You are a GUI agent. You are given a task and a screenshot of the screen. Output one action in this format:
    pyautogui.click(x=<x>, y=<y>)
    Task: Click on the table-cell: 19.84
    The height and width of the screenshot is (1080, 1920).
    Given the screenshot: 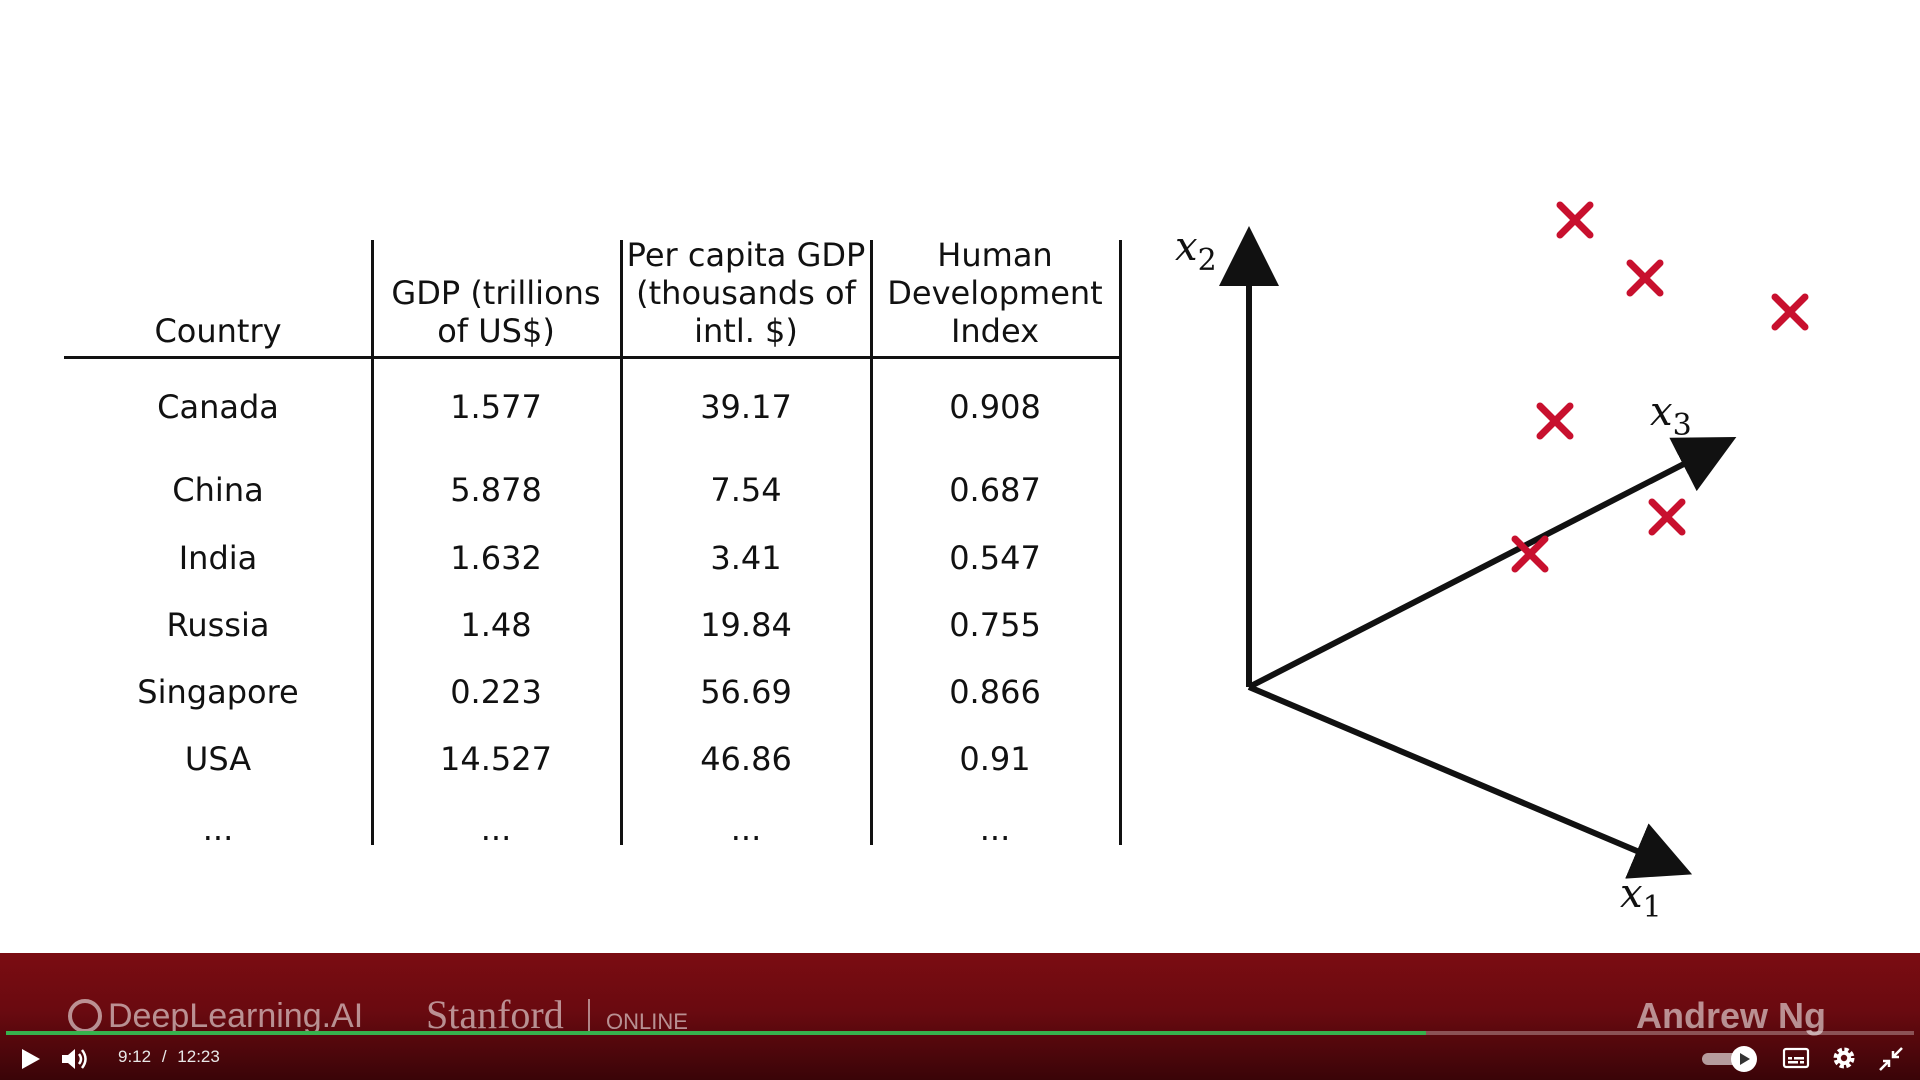 What is the action you would take?
    pyautogui.click(x=746, y=625)
    